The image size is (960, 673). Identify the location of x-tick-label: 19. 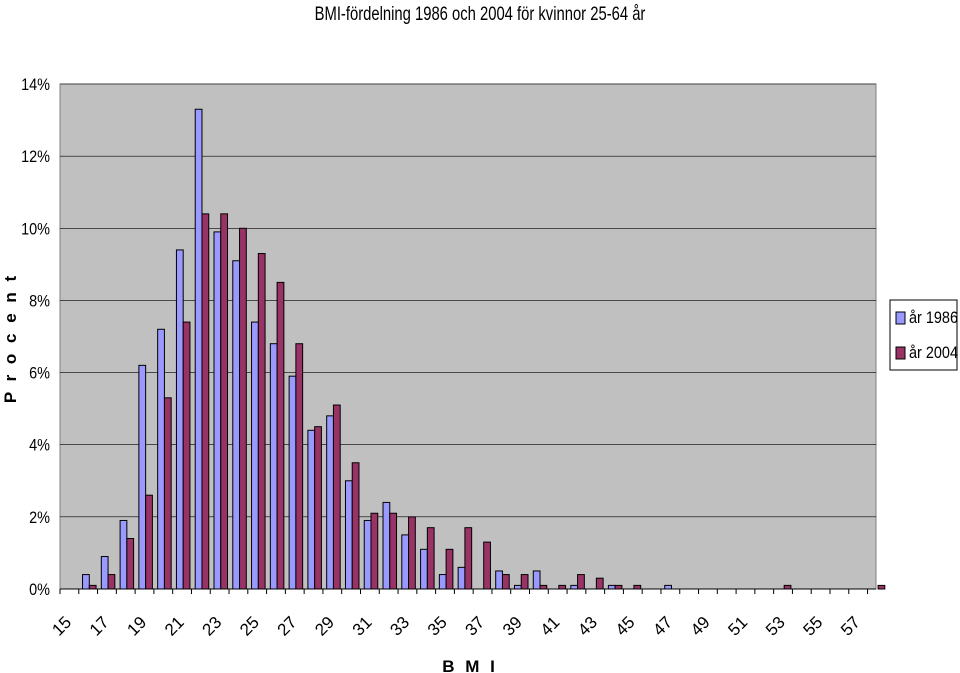
(136, 626).